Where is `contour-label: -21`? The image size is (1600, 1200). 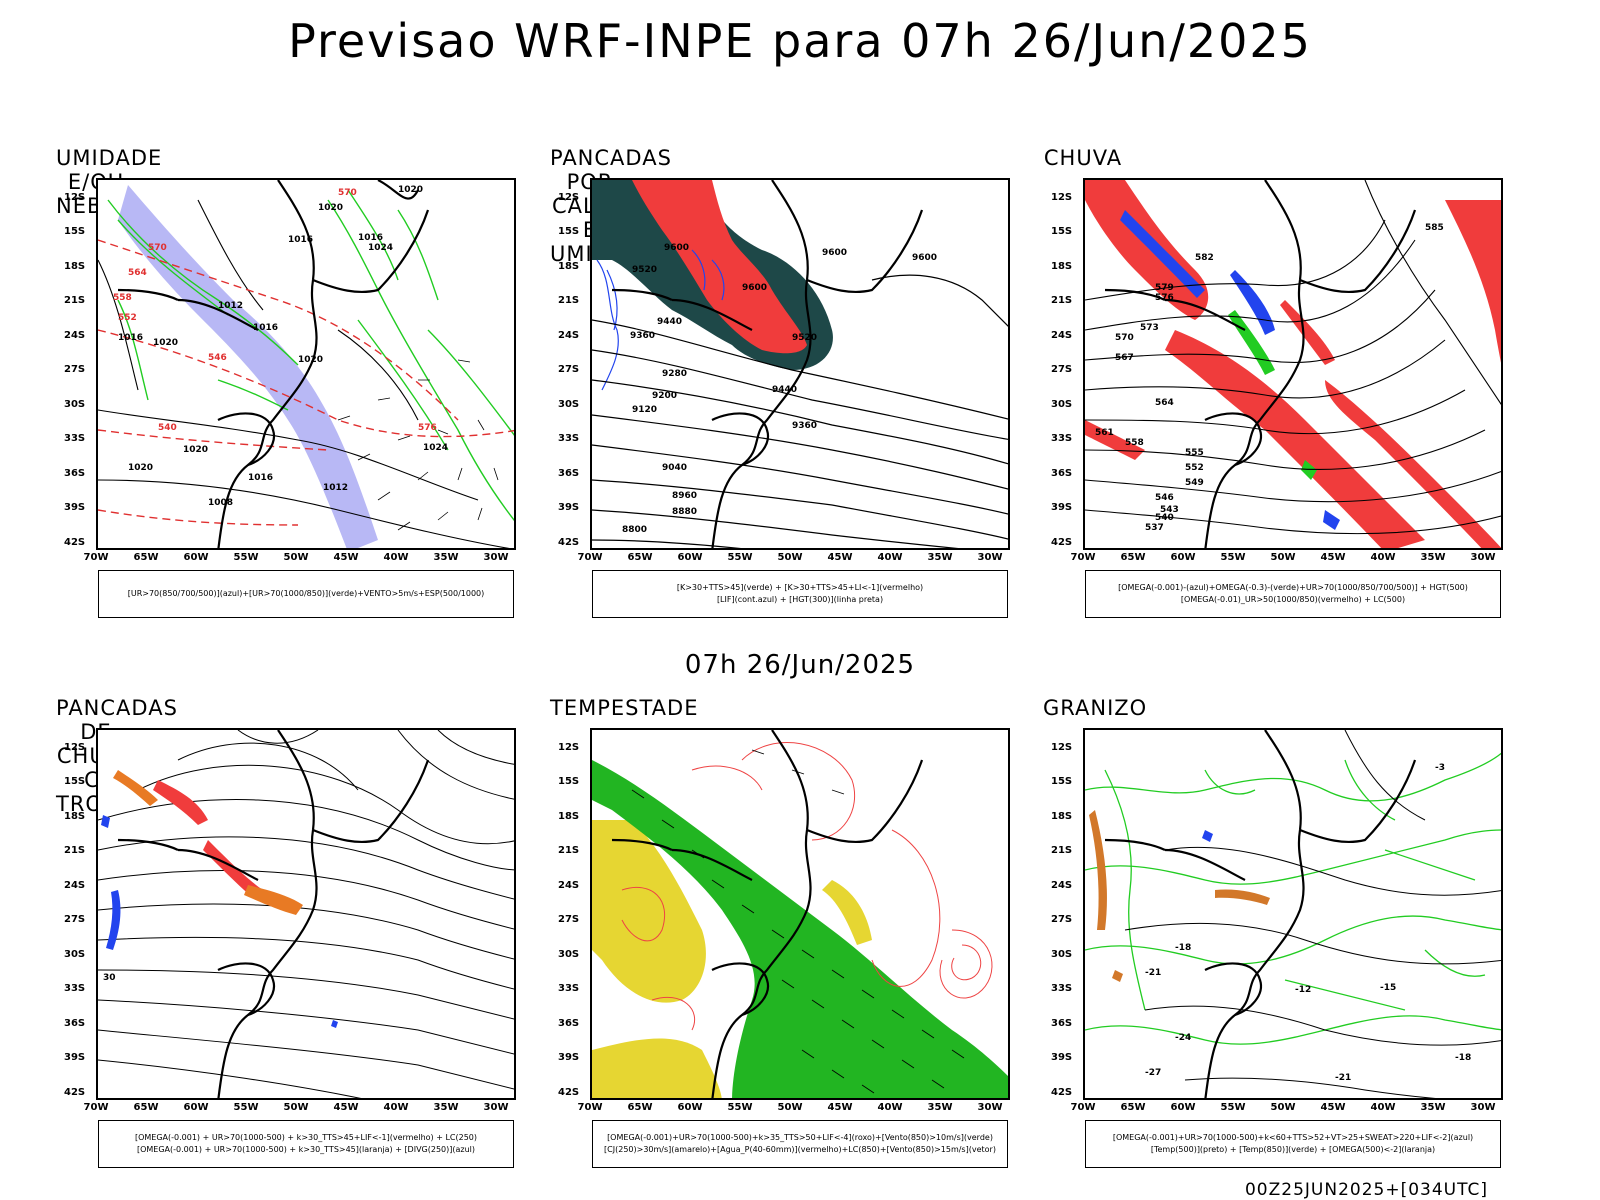 contour-label: -21 is located at coordinates (1343, 1078).